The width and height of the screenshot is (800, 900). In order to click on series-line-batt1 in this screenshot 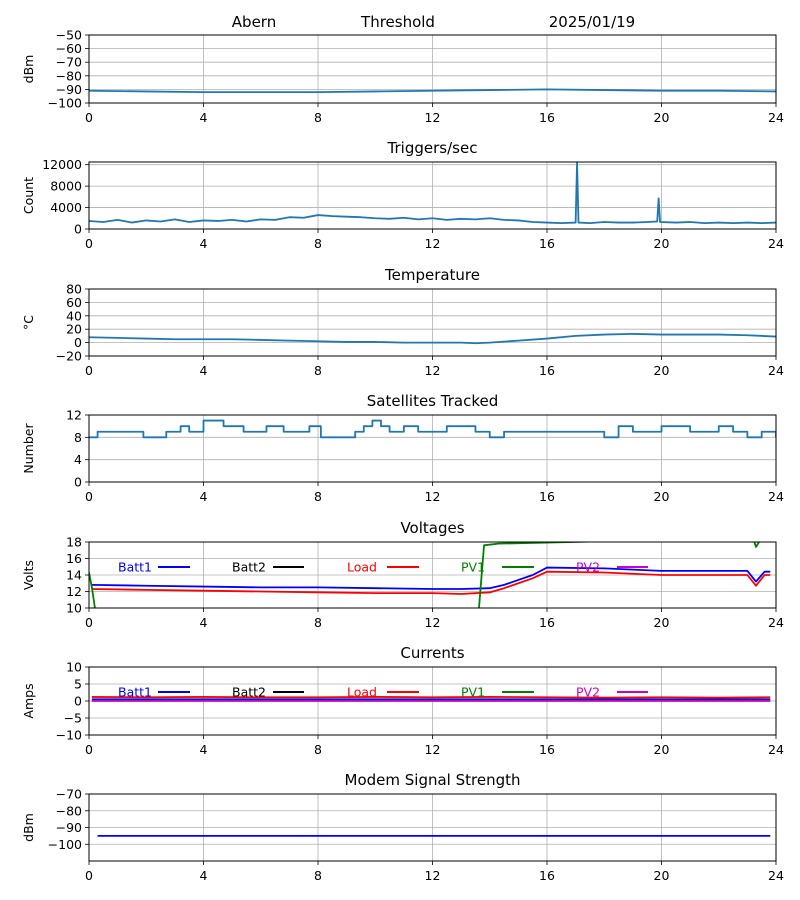, I will do `click(431, 578)`.